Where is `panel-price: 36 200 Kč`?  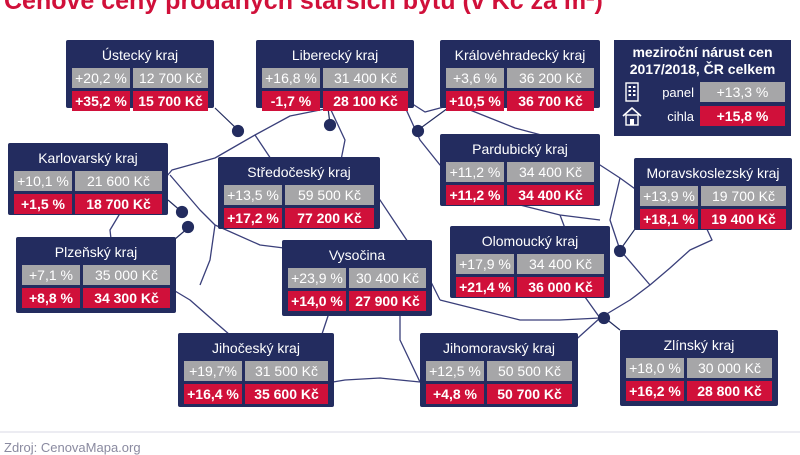
panel-price: 36 200 Kč is located at coordinates (550, 78).